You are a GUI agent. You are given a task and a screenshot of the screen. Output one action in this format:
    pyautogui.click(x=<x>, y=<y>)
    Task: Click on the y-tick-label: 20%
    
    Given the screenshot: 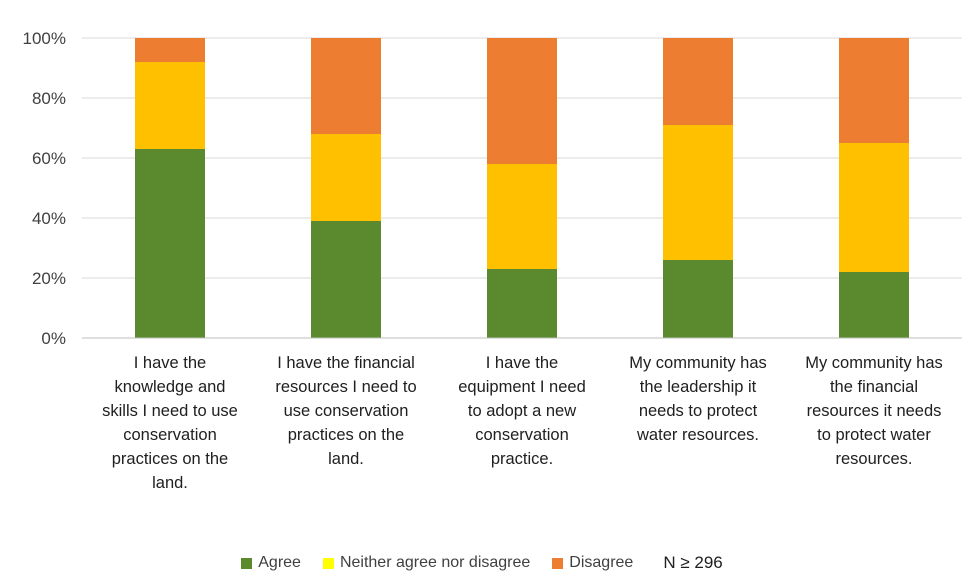 What is the action you would take?
    pyautogui.click(x=49, y=278)
    